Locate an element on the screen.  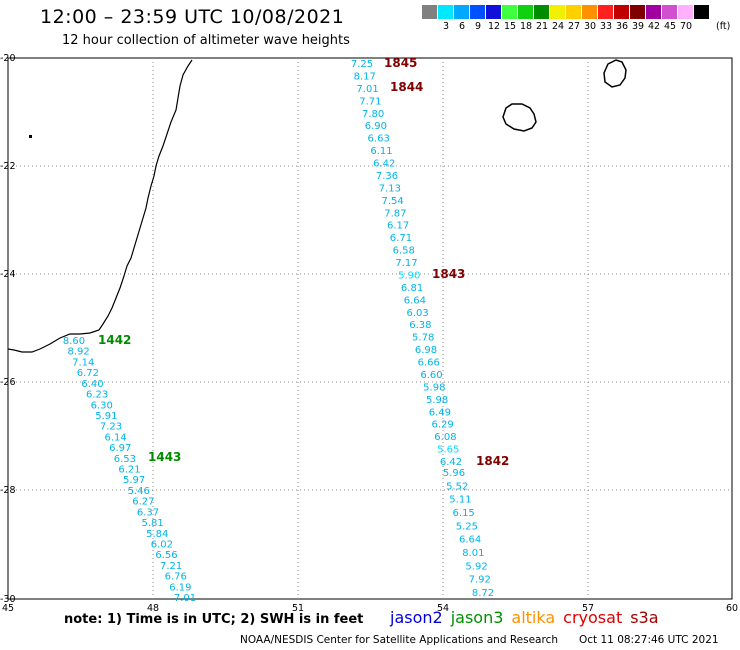
pass-time-label: 1442 is located at coordinates (114, 340).